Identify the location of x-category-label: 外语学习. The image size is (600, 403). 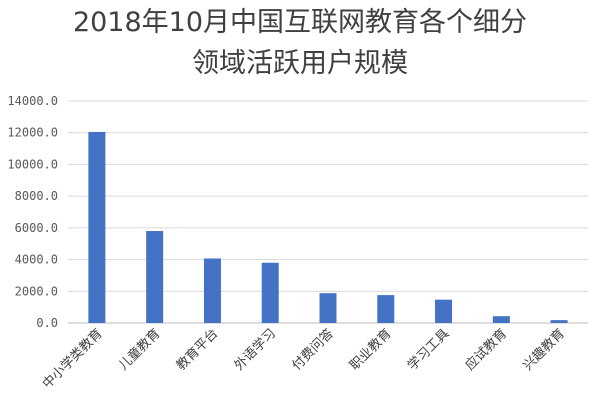
(255, 350).